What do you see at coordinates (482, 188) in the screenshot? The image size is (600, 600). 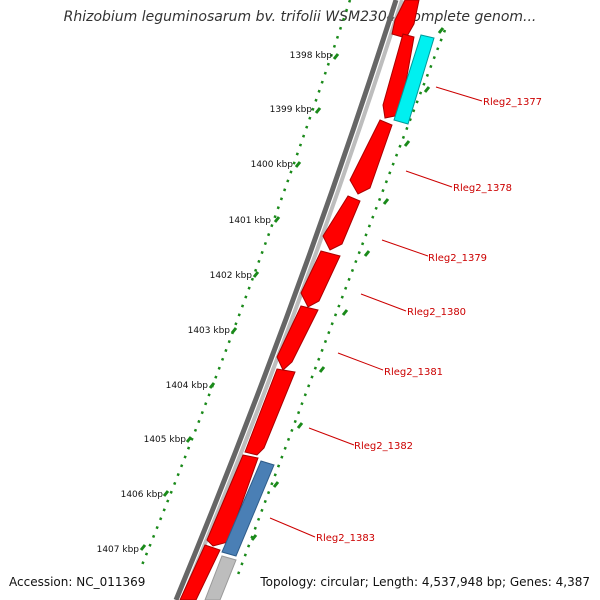 I see `gene-label-rleg2-1378: Rleg2_1378` at bounding box center [482, 188].